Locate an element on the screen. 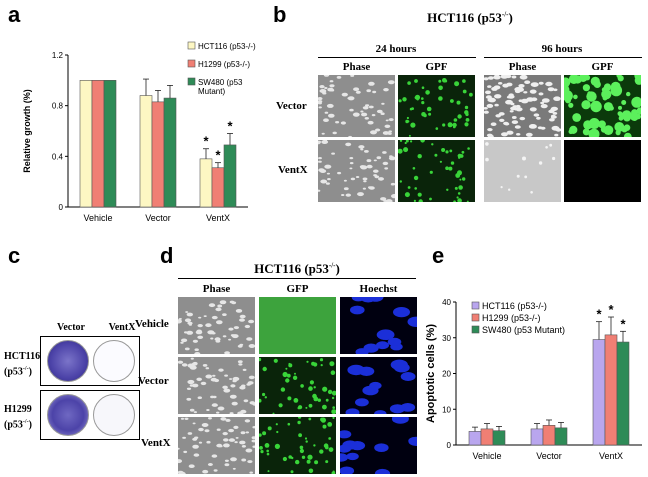  row-label-hct116: HCT116 (p53-/-) is located at coordinates (22, 364).